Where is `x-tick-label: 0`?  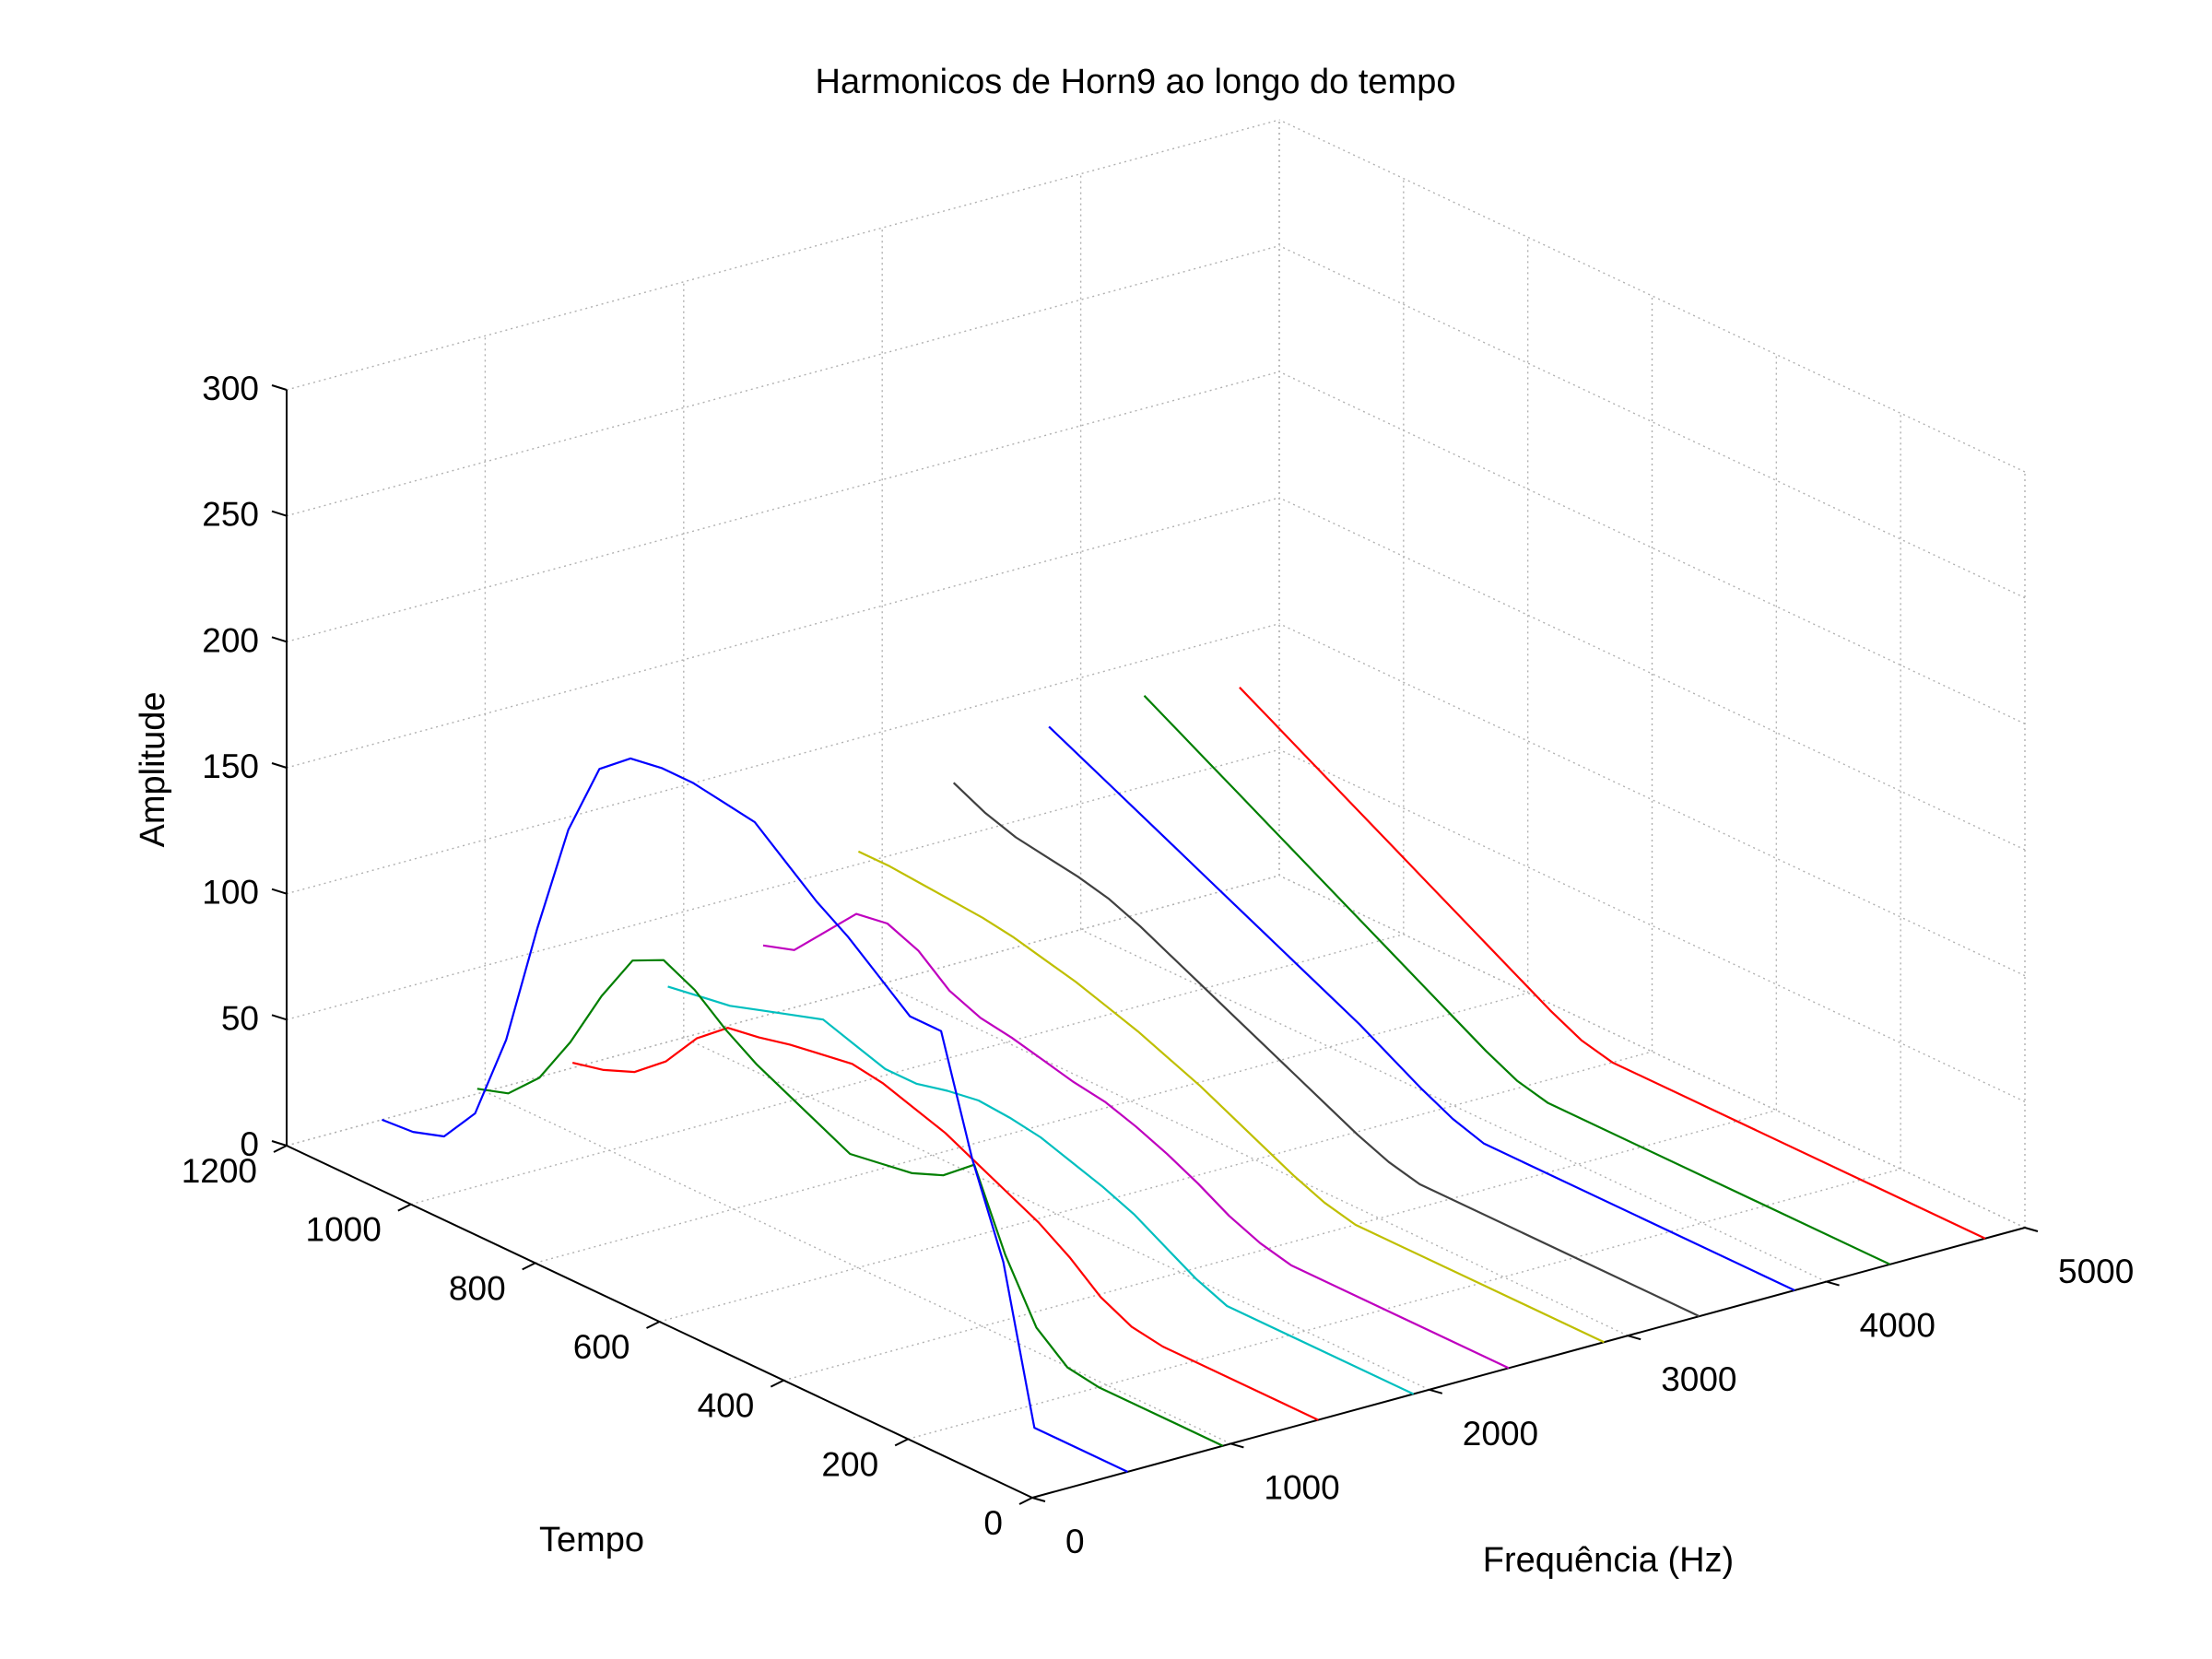
x-tick-label: 0 is located at coordinates (1075, 1541).